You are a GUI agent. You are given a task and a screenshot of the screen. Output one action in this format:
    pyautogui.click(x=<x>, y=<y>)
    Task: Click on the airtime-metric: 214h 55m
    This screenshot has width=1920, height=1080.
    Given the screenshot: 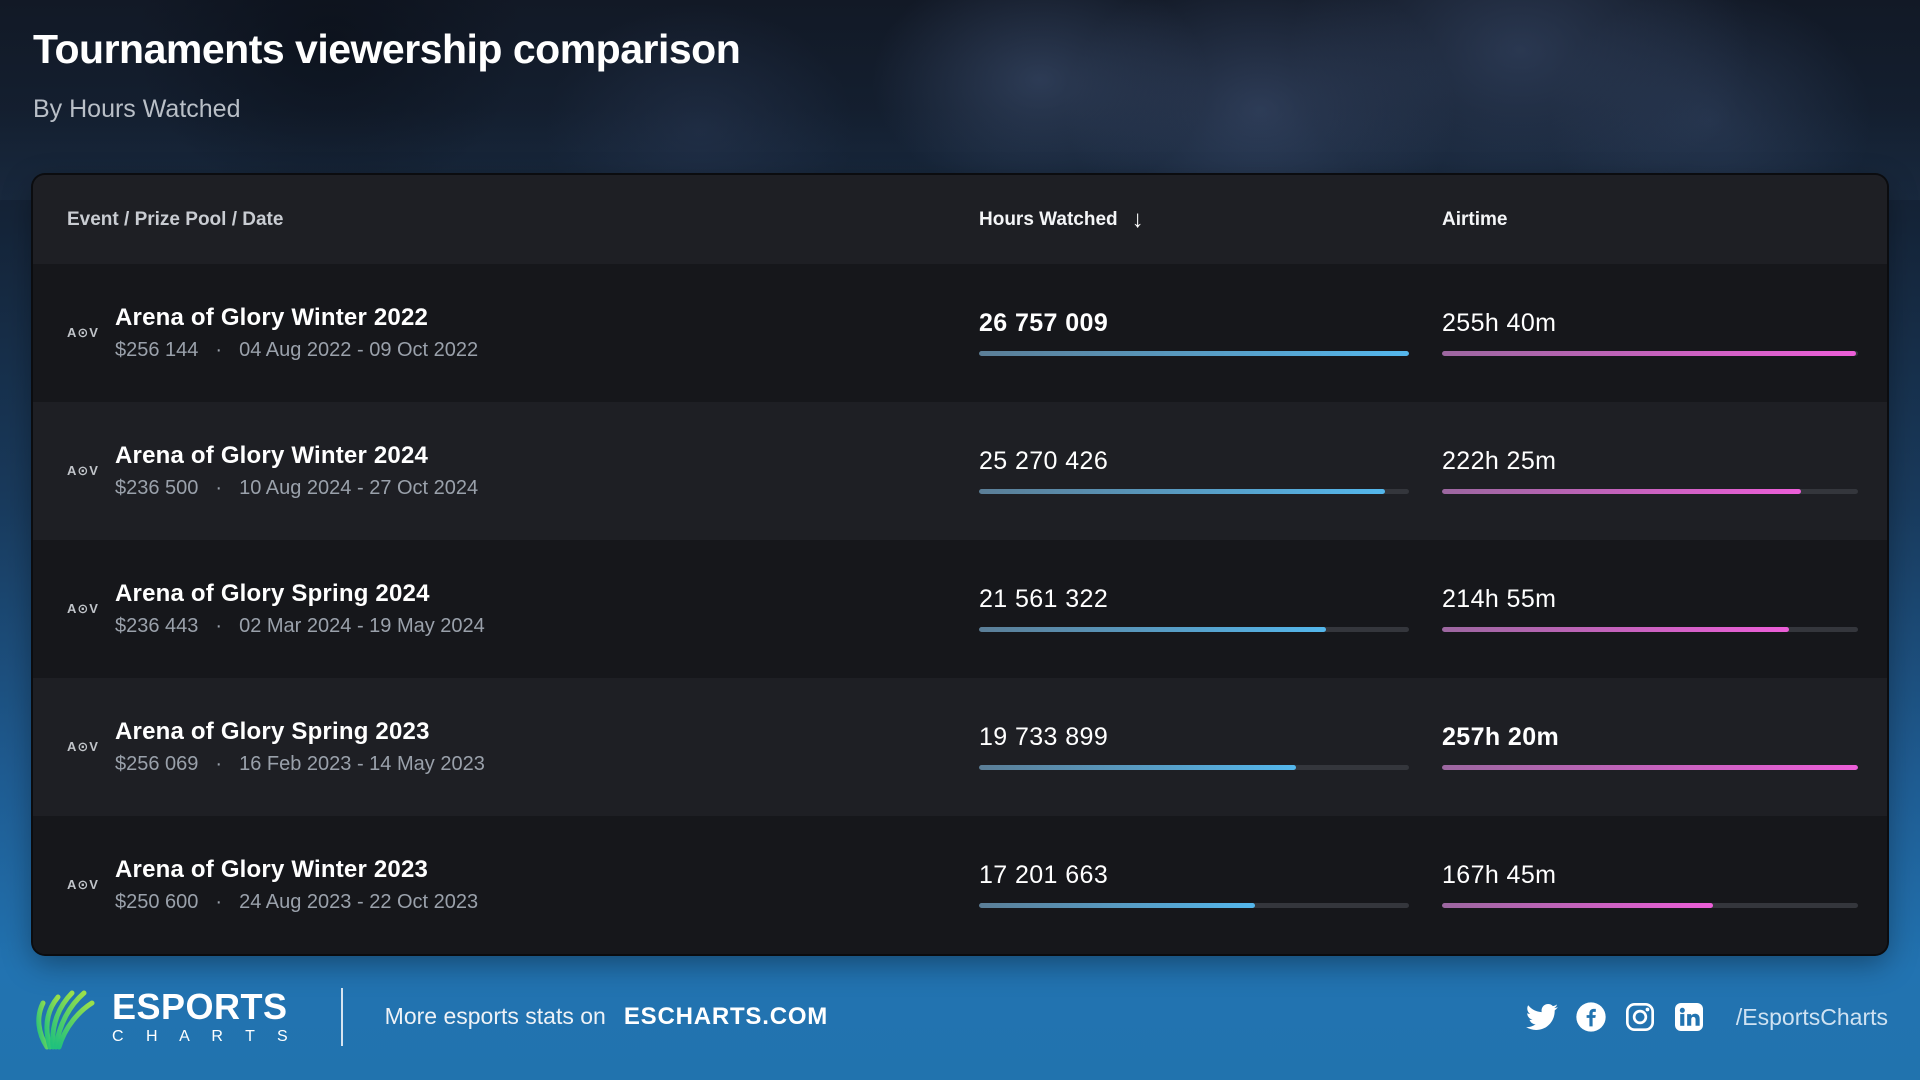 What is the action you would take?
    pyautogui.click(x=1650, y=608)
    